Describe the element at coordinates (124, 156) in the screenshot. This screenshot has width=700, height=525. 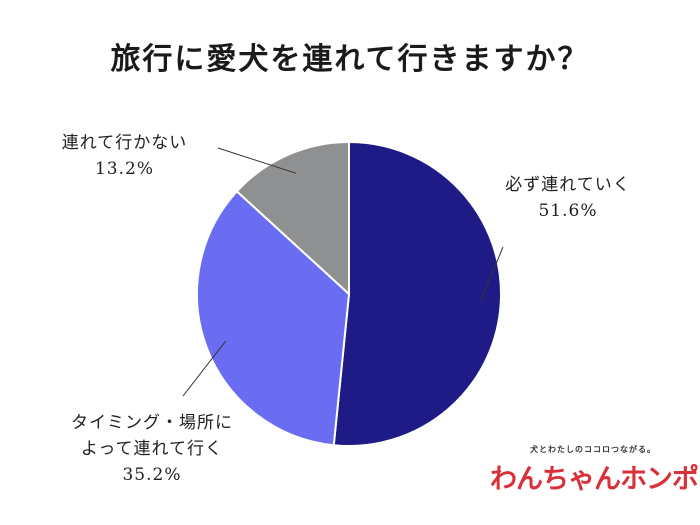
I see `slice-label-never: 連れて行かない 13.2%` at that location.